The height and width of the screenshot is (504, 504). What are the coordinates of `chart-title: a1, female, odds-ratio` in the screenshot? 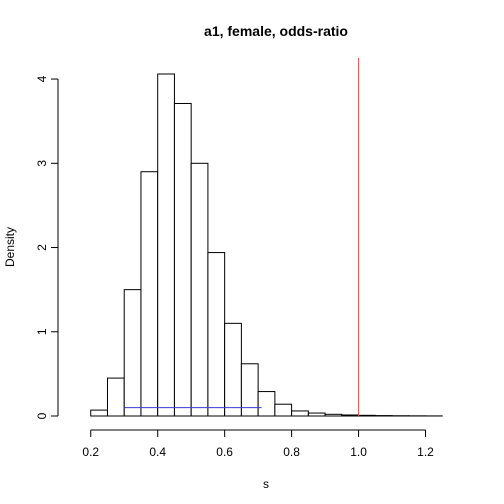 It's located at (276, 31).